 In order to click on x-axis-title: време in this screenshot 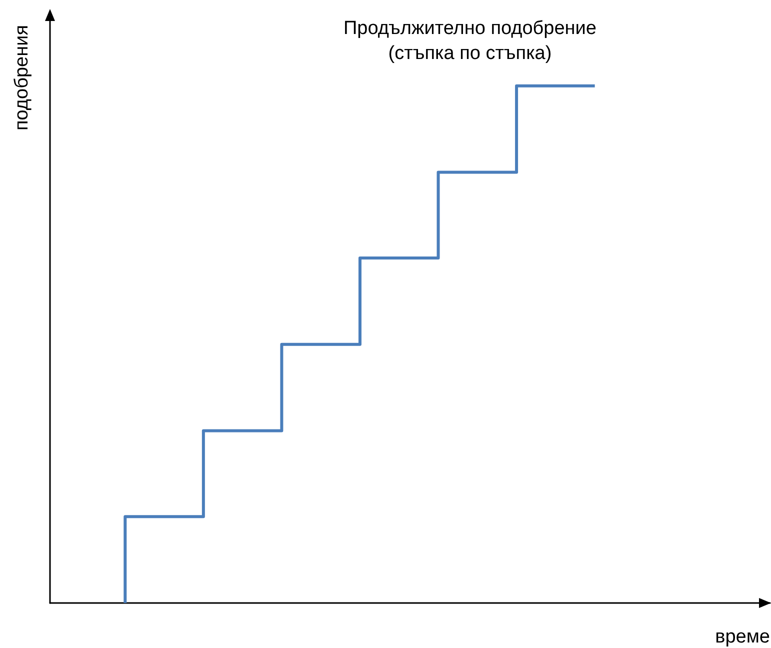, I will do `click(742, 637)`.